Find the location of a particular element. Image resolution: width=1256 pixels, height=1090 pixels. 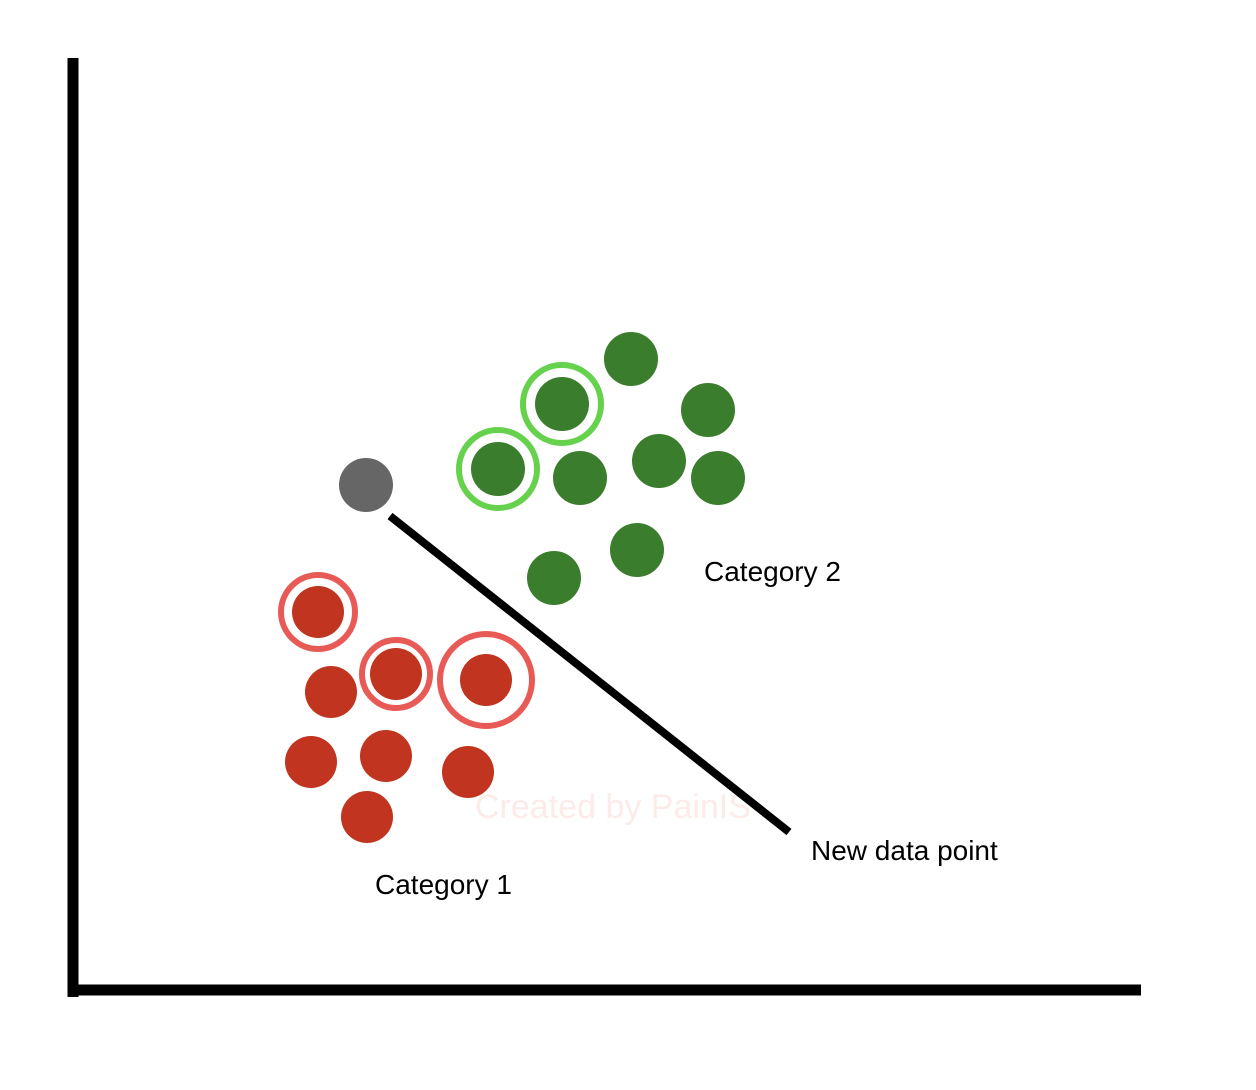

category-2-label: Category 2 is located at coordinates (772, 571).